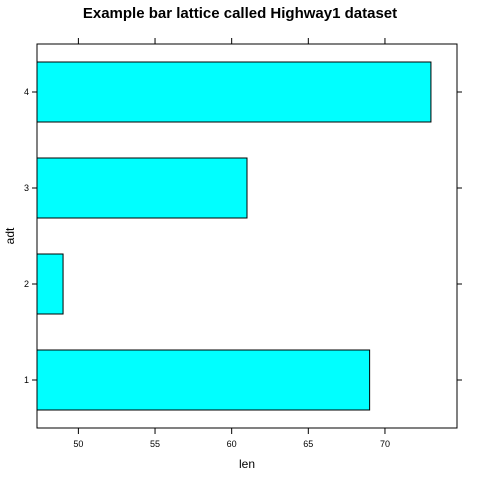  What do you see at coordinates (26, 380) in the screenshot?
I see `y-tick-label: 1` at bounding box center [26, 380].